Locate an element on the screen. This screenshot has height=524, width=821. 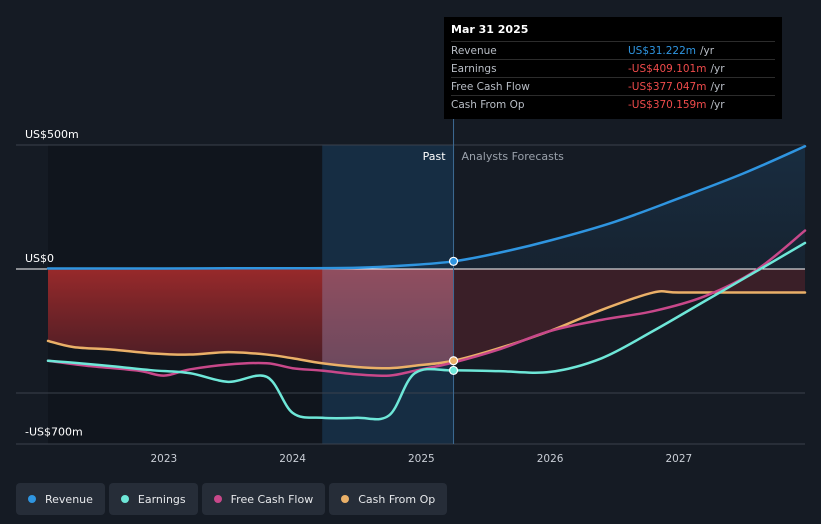
y-axis-label: US$500m is located at coordinates (52, 134).